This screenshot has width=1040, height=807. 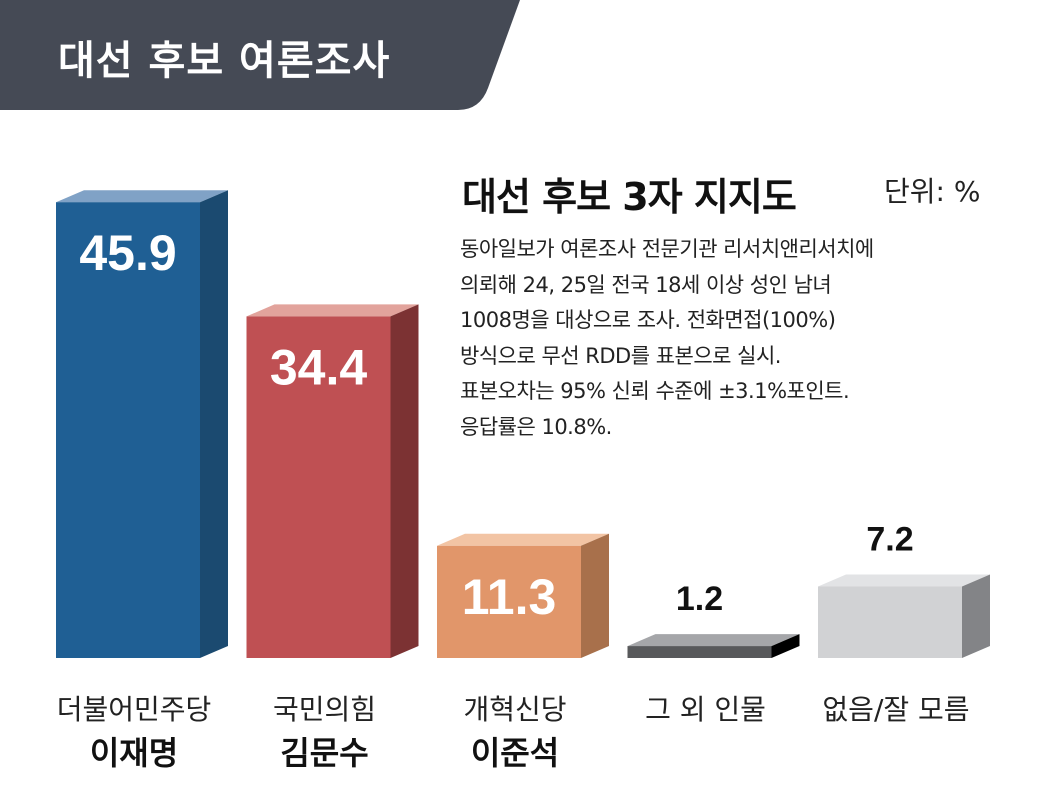 What do you see at coordinates (667, 249) in the screenshot?
I see `note-line: 동아일보가 여론조사 전문기관 리서치앤리서치에` at bounding box center [667, 249].